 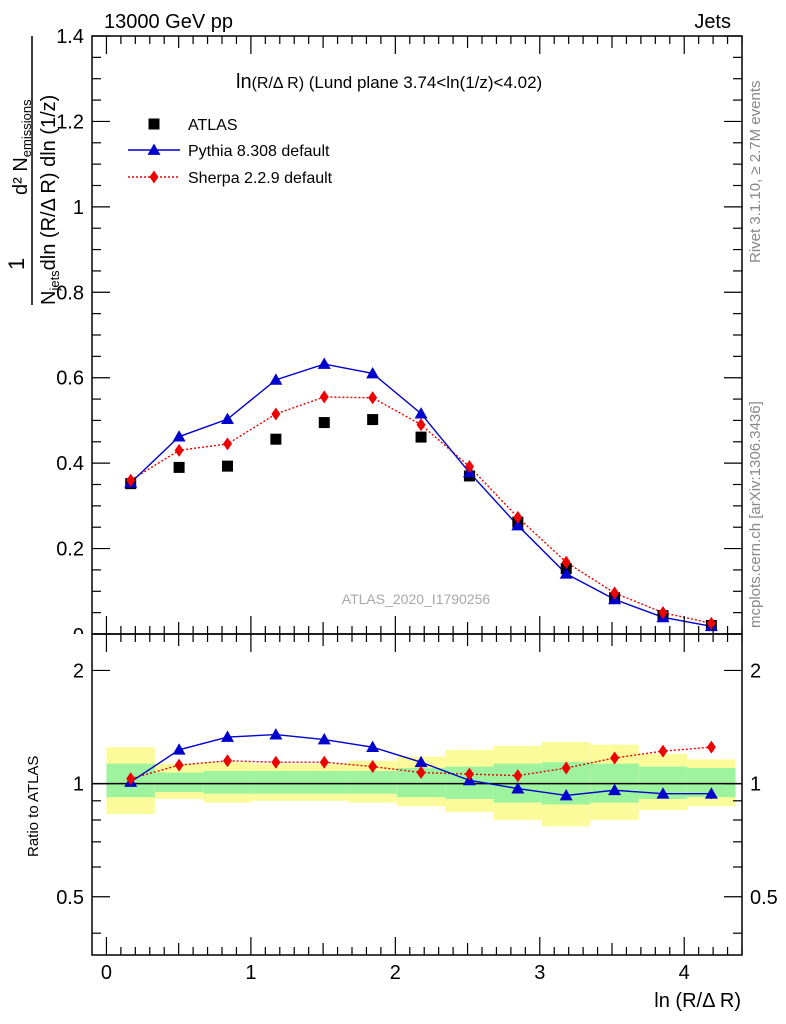 What do you see at coordinates (70, 122) in the screenshot?
I see `main-ytick-label: 1.2` at bounding box center [70, 122].